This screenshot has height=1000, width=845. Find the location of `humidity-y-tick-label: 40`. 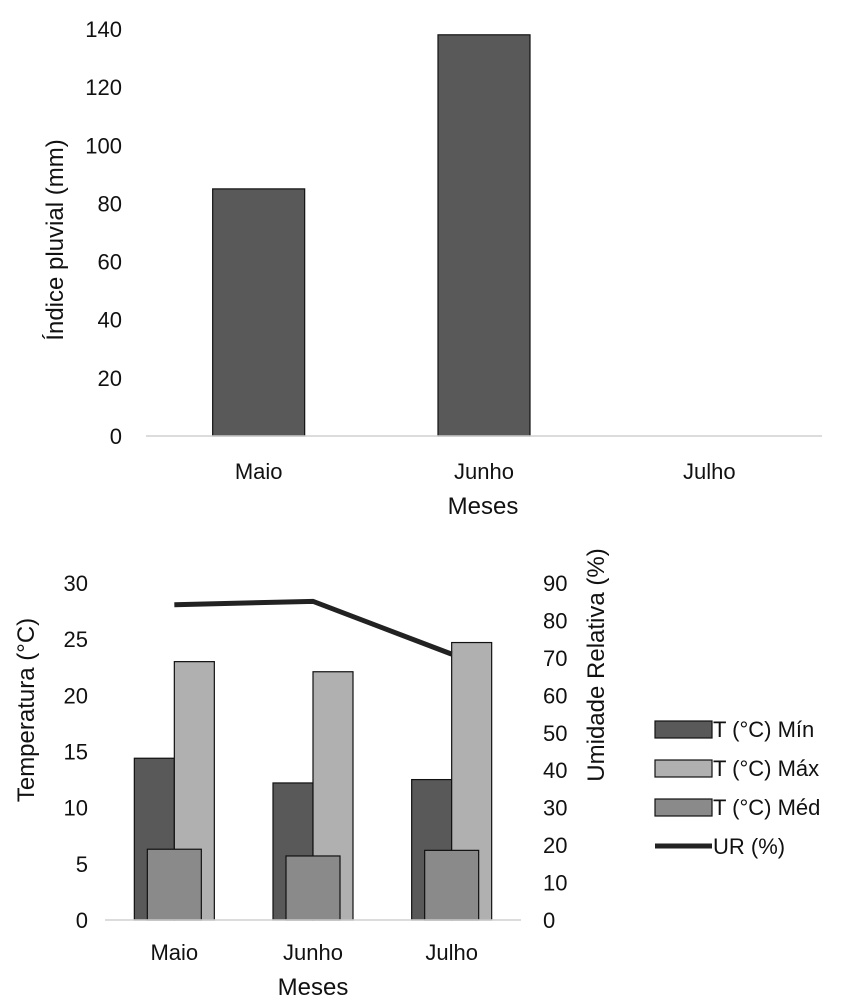

humidity-y-tick-label: 40 is located at coordinates (555, 770).